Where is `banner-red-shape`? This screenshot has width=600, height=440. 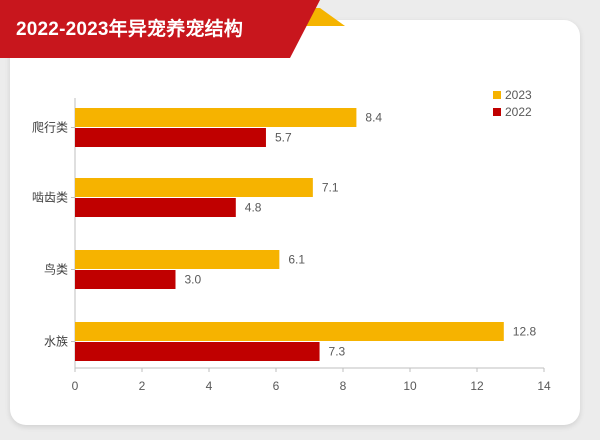 banner-red-shape is located at coordinates (160, 29).